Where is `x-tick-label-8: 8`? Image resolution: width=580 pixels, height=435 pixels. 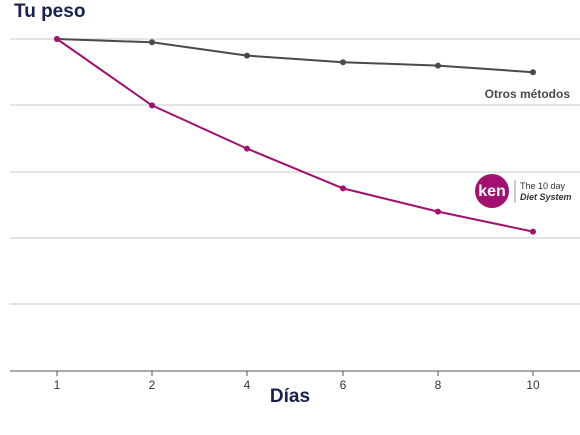
x-tick-label-8: 8 is located at coordinates (438, 385).